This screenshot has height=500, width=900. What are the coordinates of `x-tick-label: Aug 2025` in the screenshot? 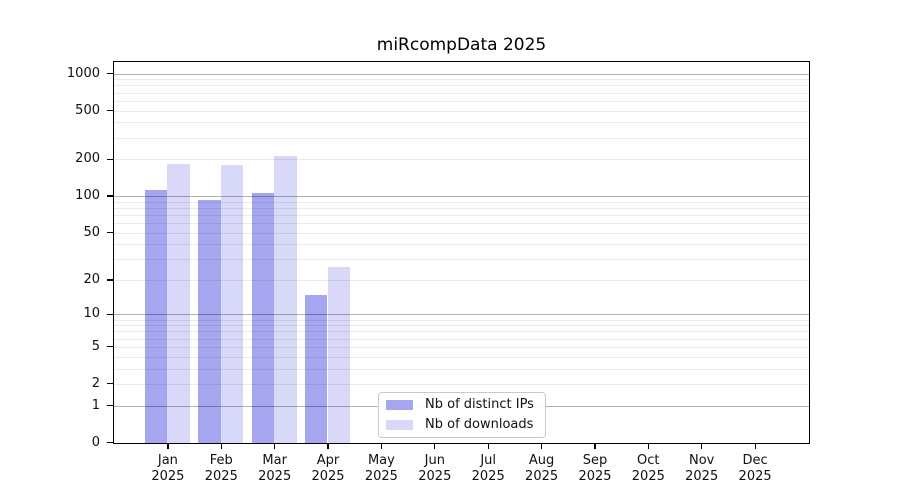 It's located at (542, 468).